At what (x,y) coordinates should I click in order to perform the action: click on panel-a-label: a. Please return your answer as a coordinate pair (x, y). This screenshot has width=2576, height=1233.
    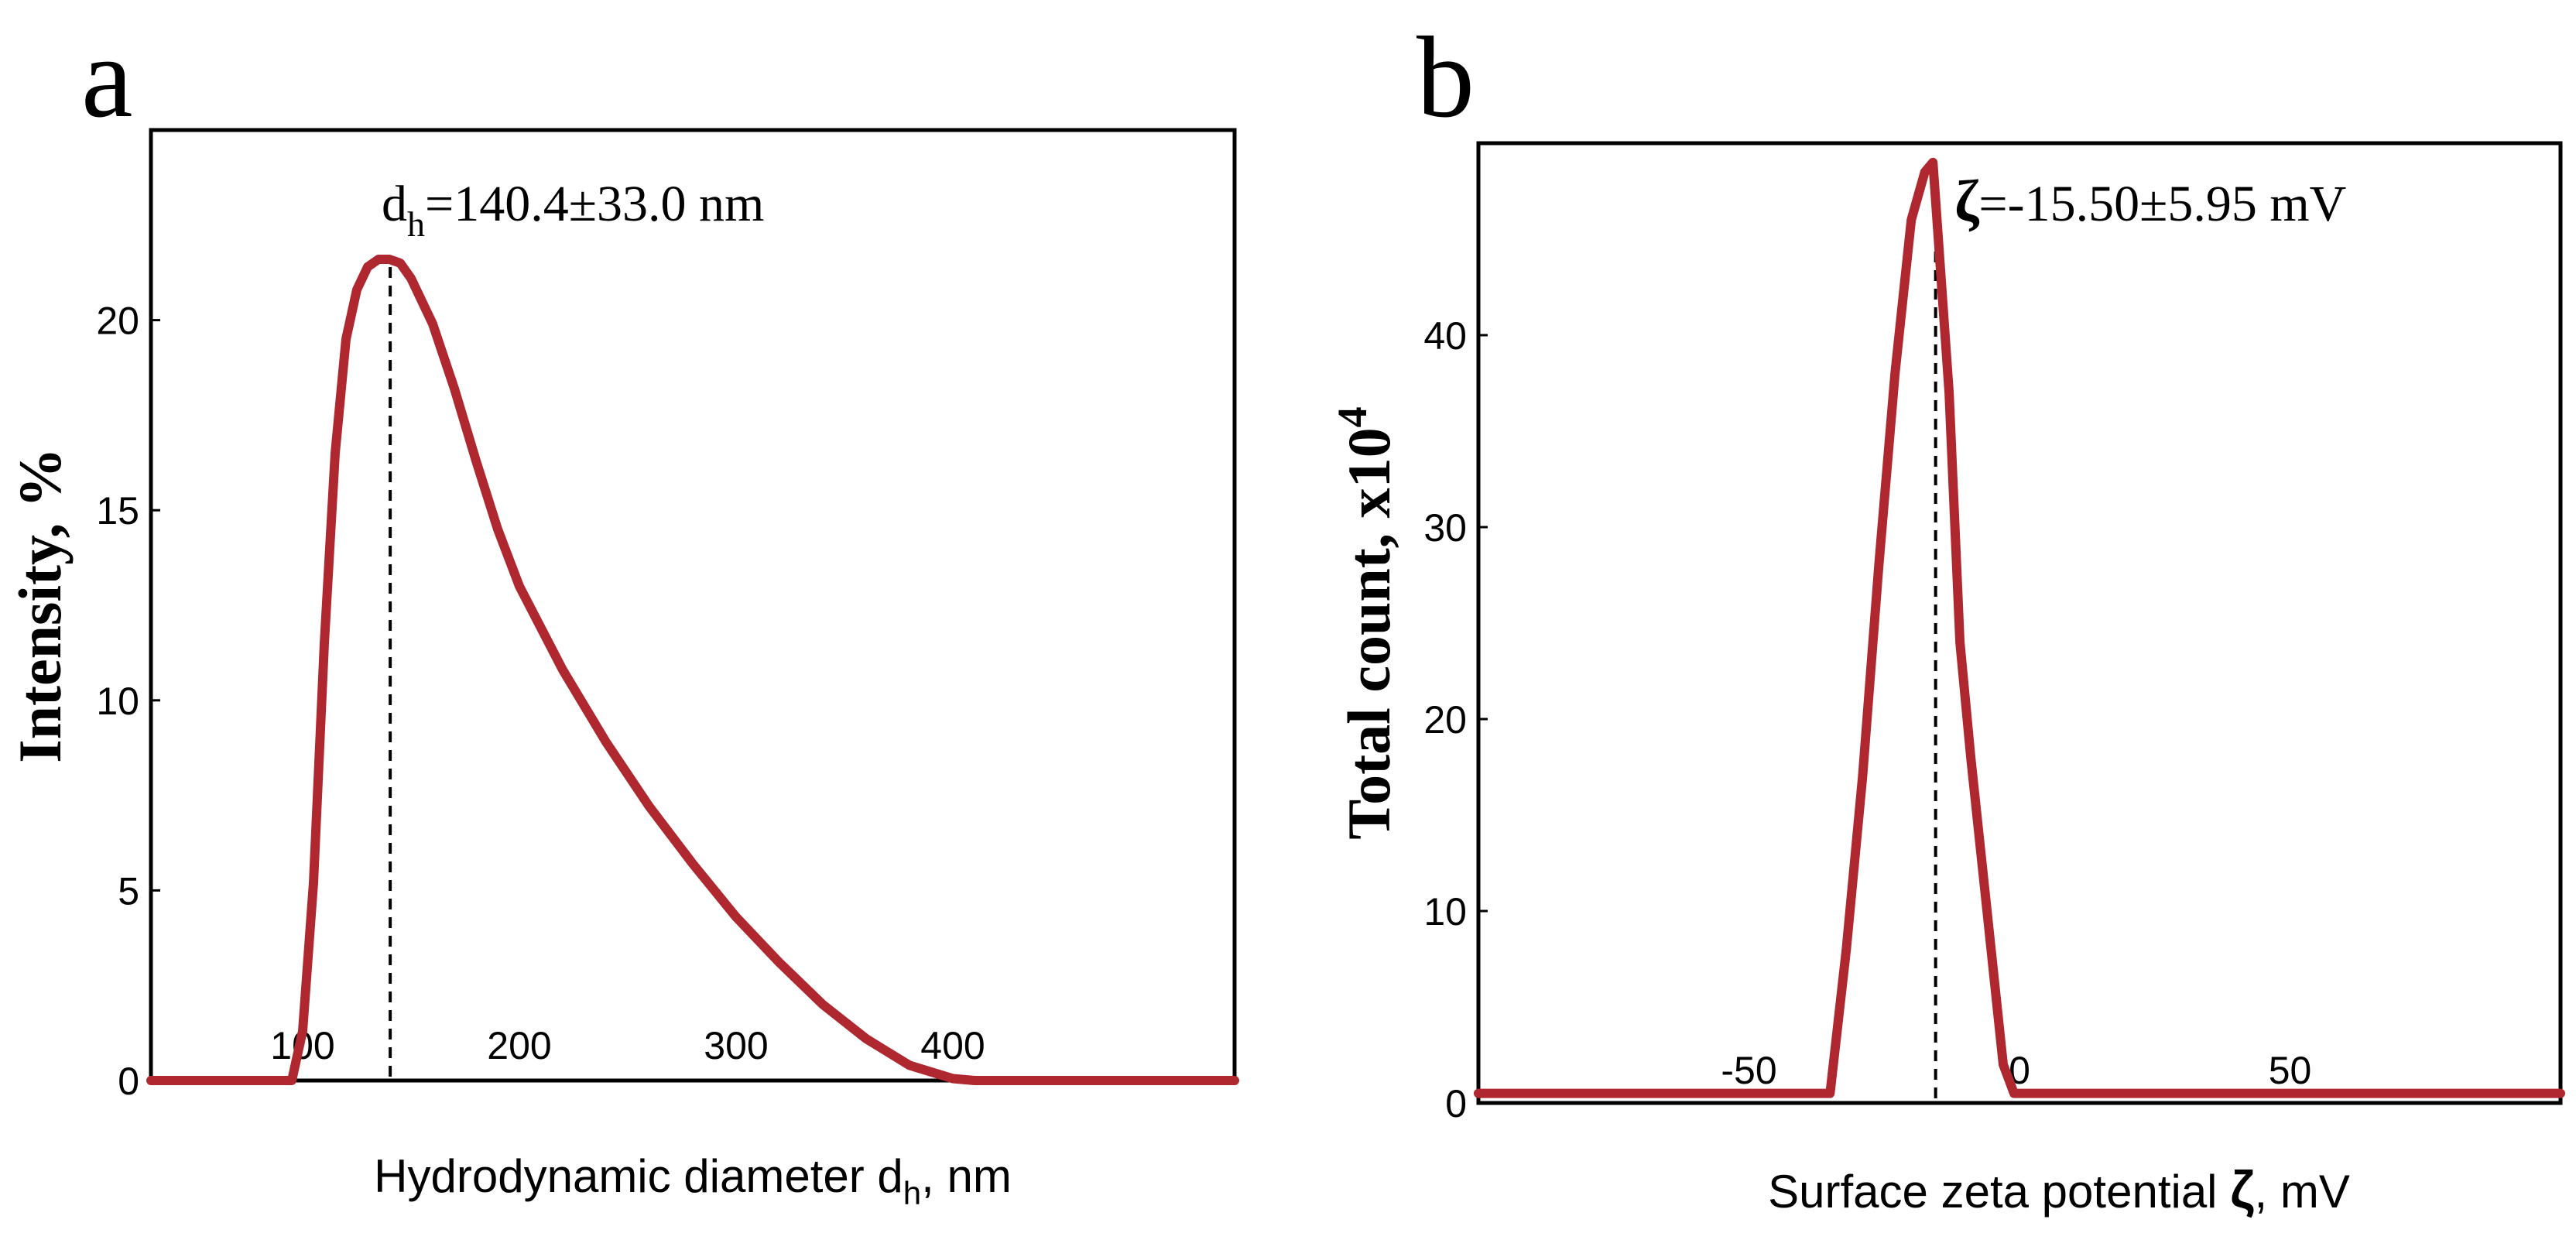
    Looking at the image, I should click on (107, 77).